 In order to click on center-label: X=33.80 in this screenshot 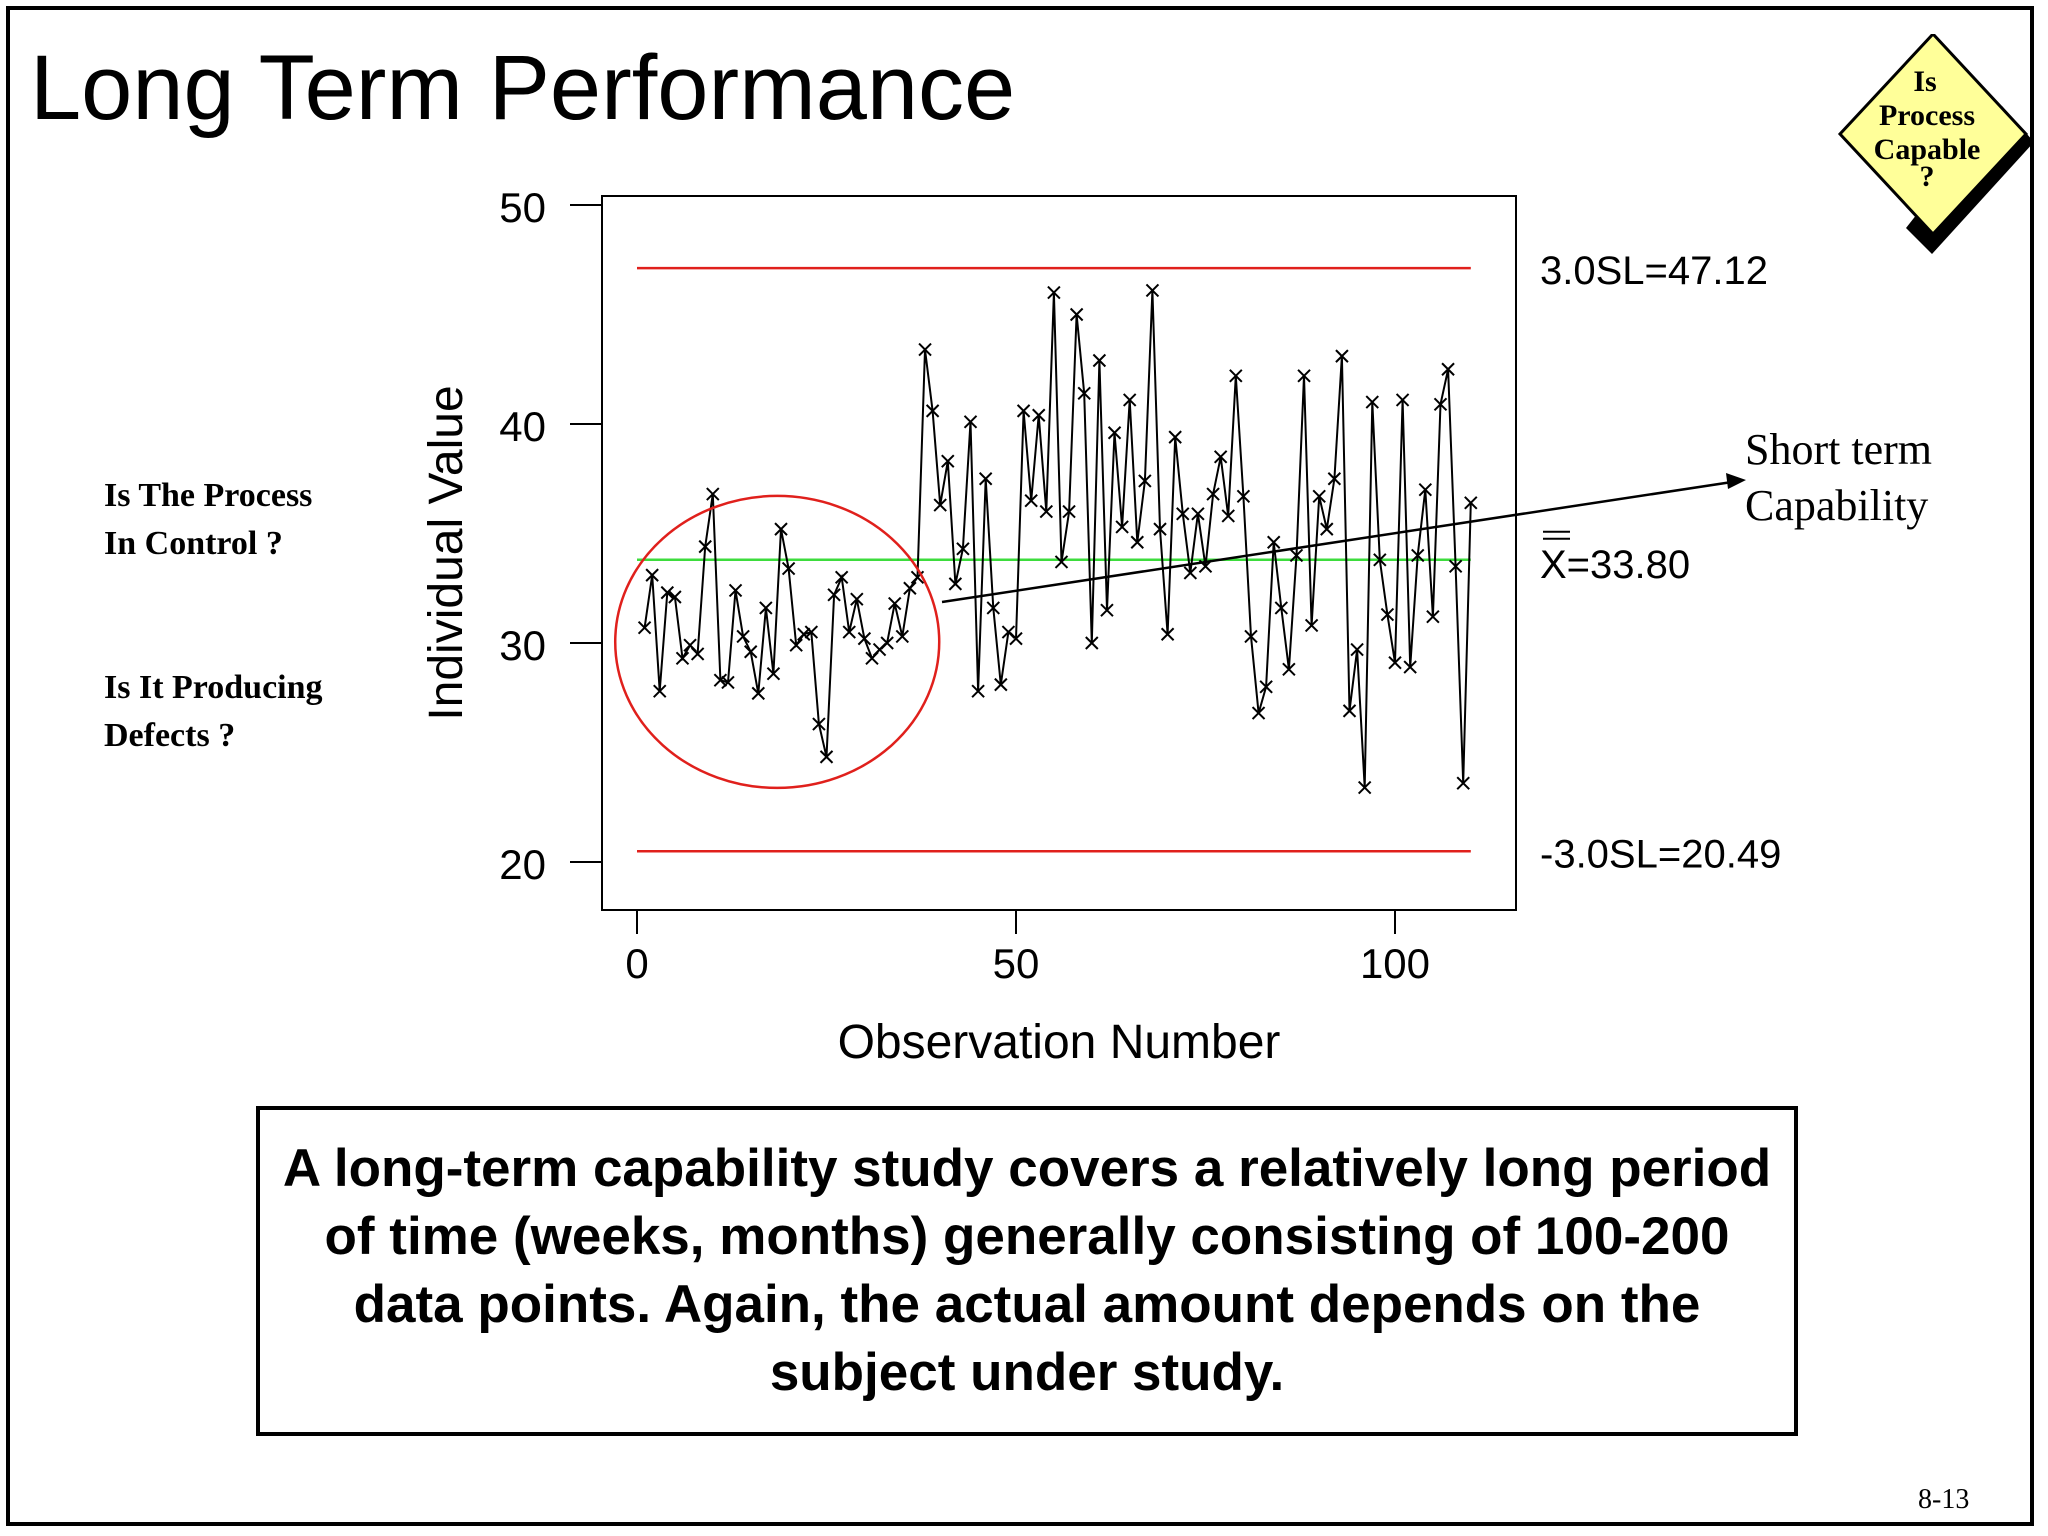, I will do `click(1615, 565)`.